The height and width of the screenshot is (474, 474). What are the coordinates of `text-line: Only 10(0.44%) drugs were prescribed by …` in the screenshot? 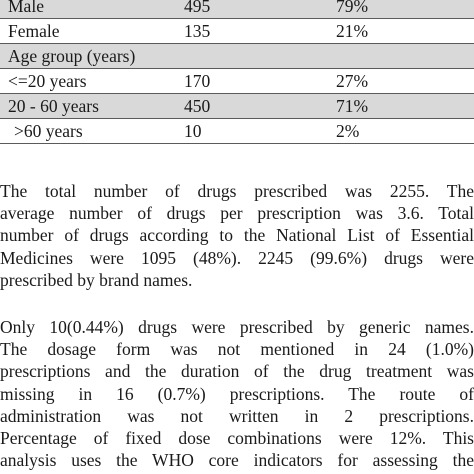 It's located at (237, 327).